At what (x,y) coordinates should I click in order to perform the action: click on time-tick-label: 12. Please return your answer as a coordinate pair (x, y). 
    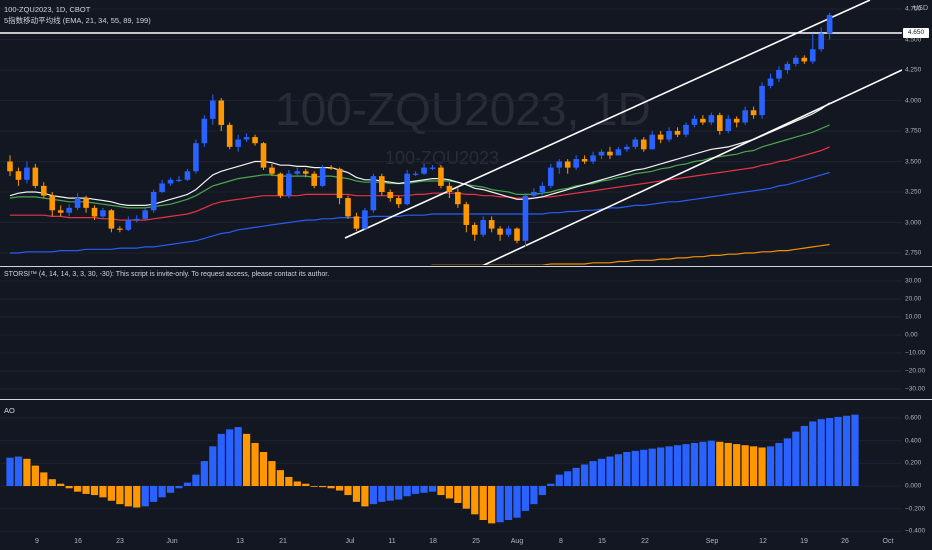
    Looking at the image, I should click on (763, 541).